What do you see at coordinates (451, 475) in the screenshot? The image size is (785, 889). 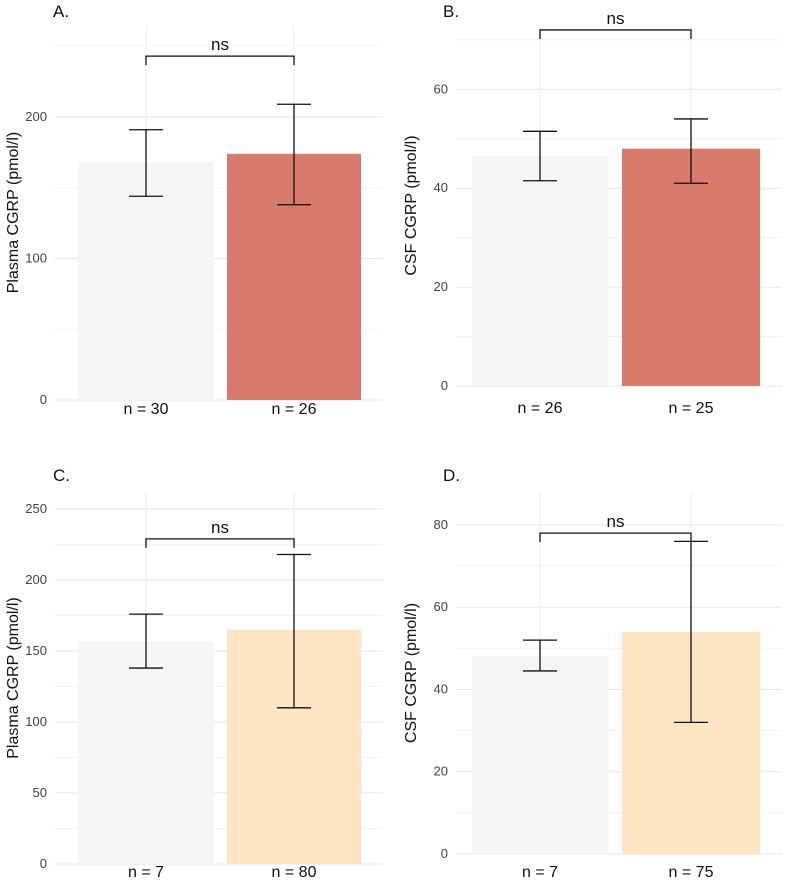 I see `panel-title: D.` at bounding box center [451, 475].